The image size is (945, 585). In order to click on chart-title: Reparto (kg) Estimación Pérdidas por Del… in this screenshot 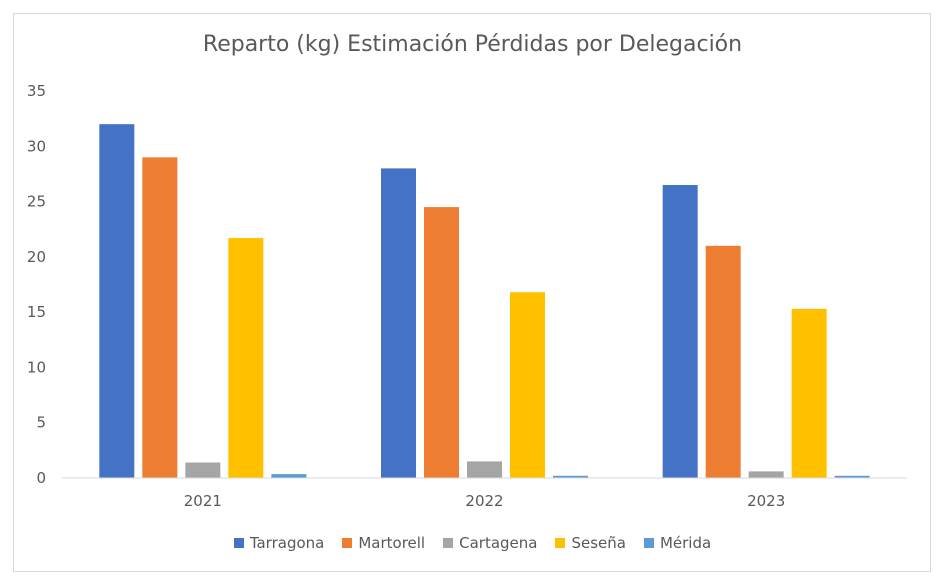, I will do `click(472, 44)`.